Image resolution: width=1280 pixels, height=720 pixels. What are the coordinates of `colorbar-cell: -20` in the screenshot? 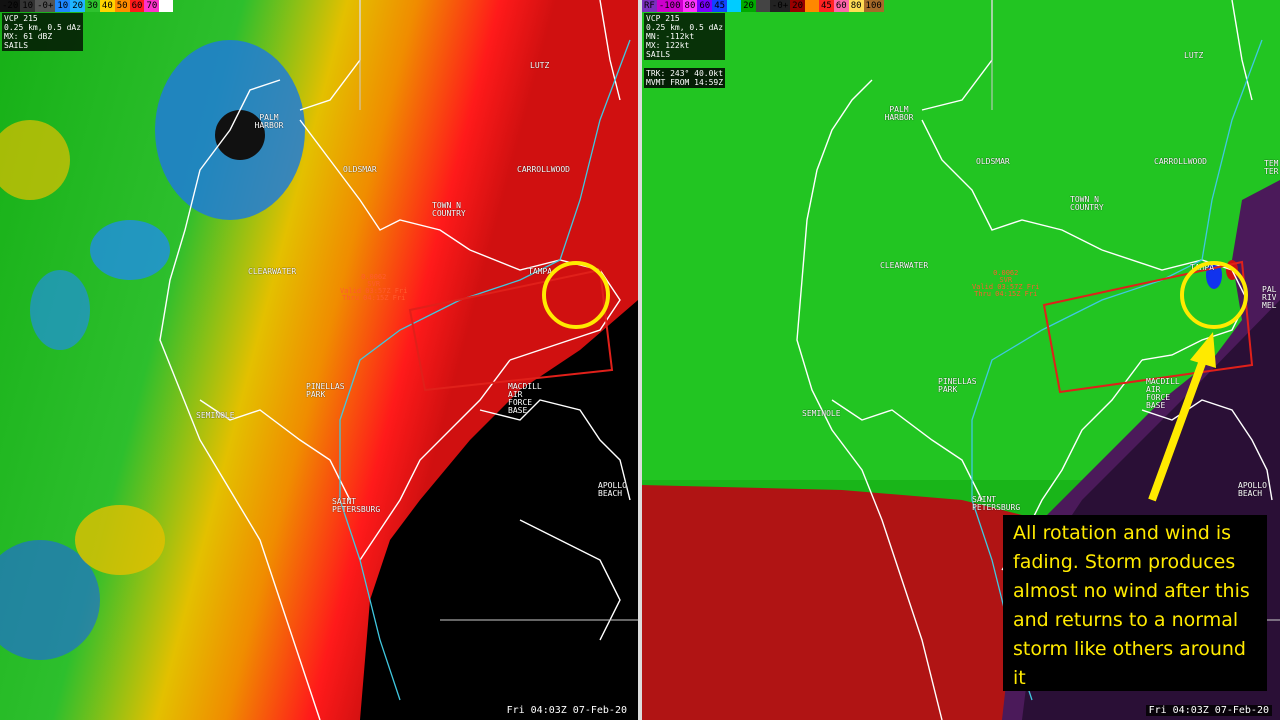 It's located at (10, 6).